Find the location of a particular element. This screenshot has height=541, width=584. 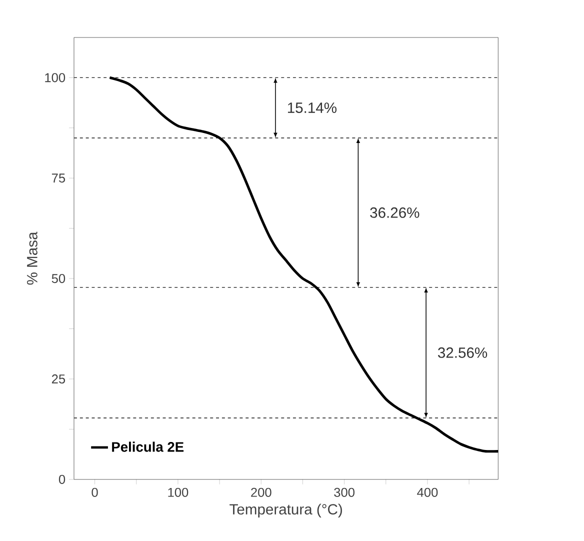

annotation: 36.26% is located at coordinates (395, 213).